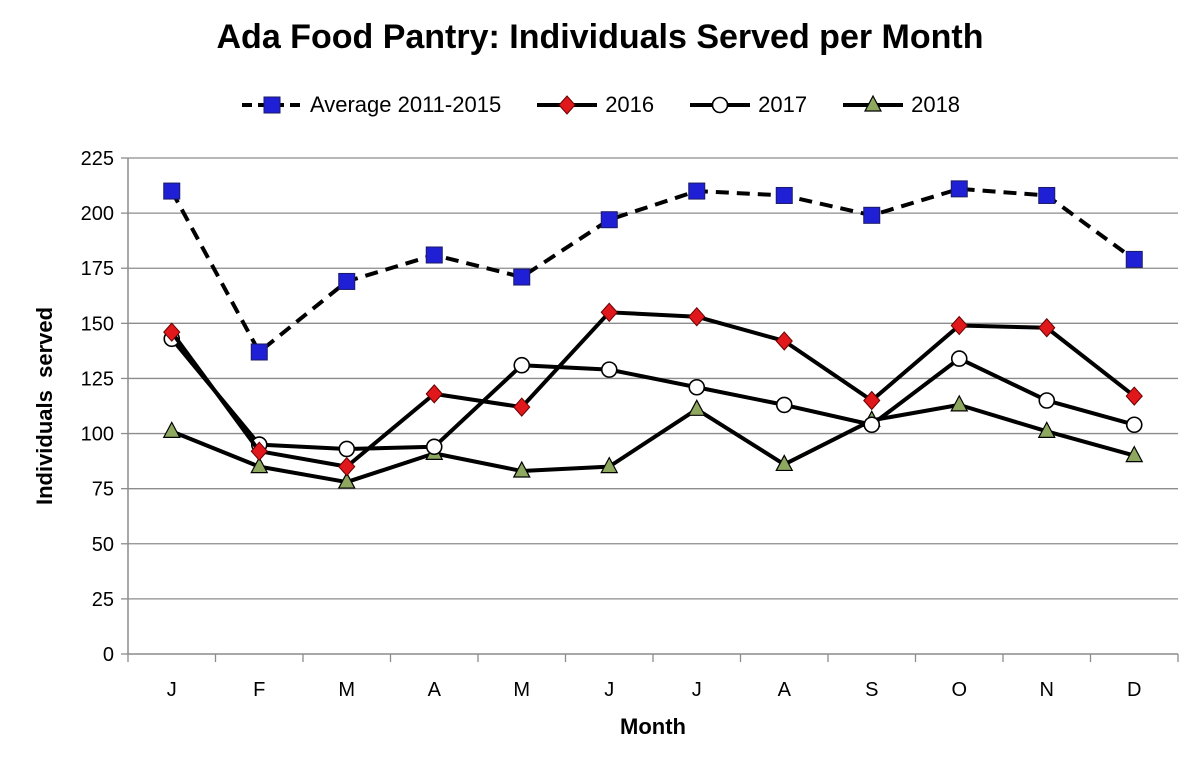 The width and height of the screenshot is (1200, 769). I want to click on legend-item: 2016, so click(594, 105).